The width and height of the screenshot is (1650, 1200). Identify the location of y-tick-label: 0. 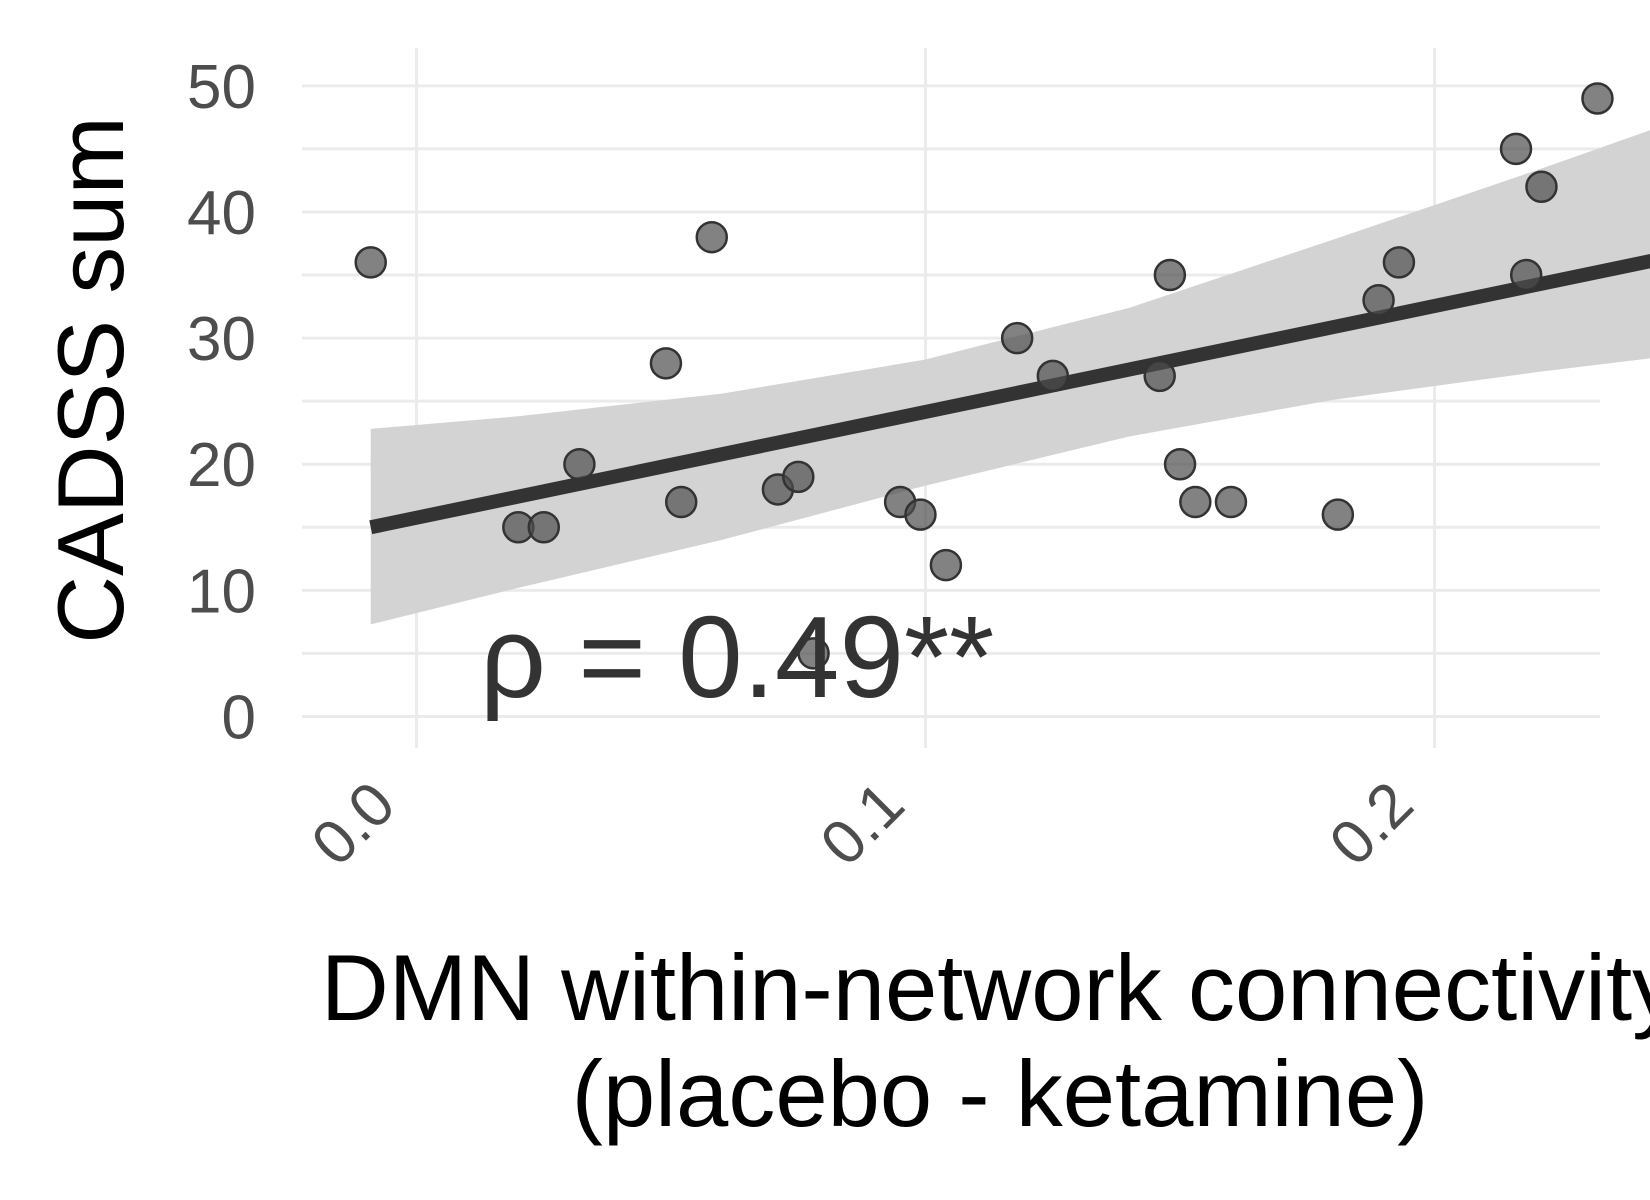
(239, 717).